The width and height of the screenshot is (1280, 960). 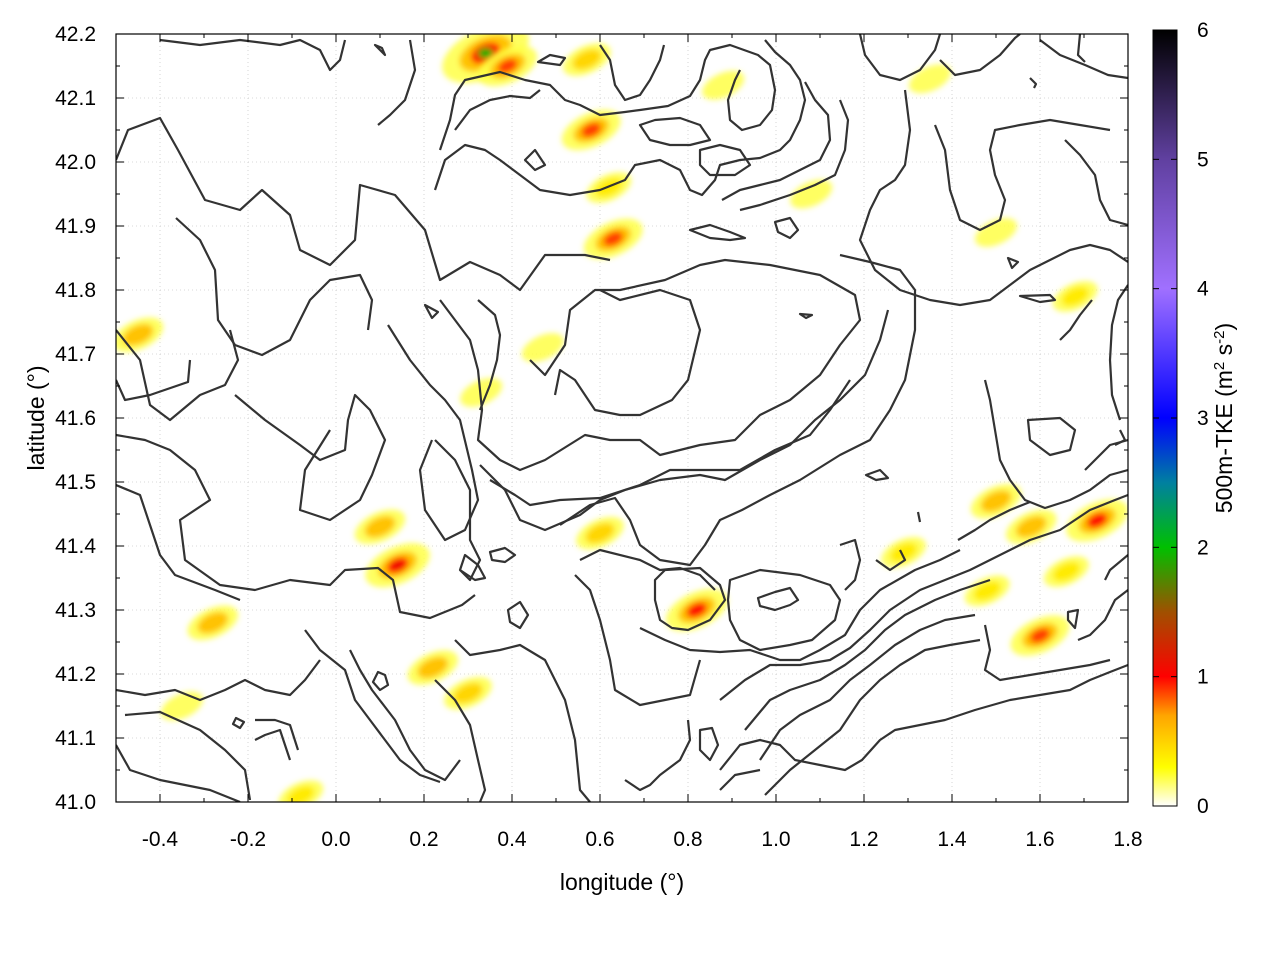 I want to click on y-tick-label: 41.8, so click(x=75, y=290).